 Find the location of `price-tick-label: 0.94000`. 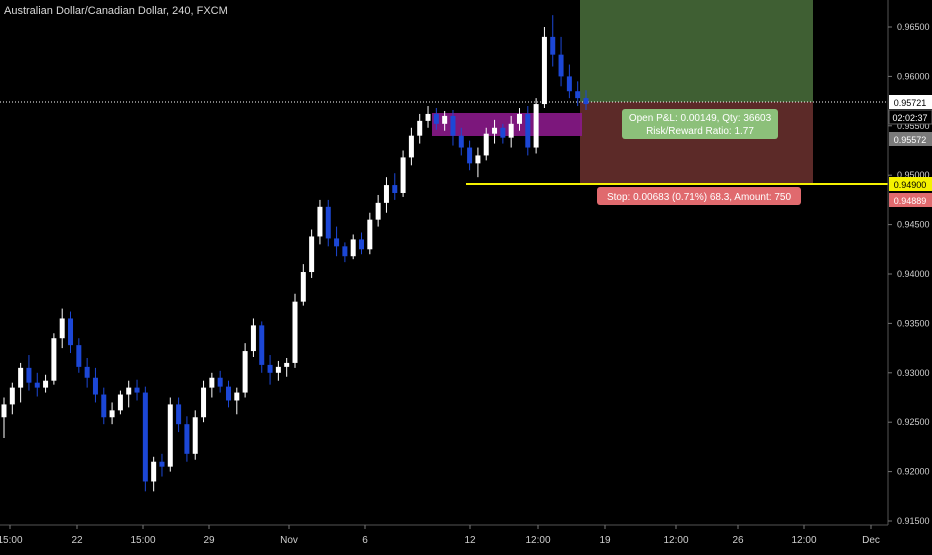

price-tick-label: 0.94000 is located at coordinates (913, 274).